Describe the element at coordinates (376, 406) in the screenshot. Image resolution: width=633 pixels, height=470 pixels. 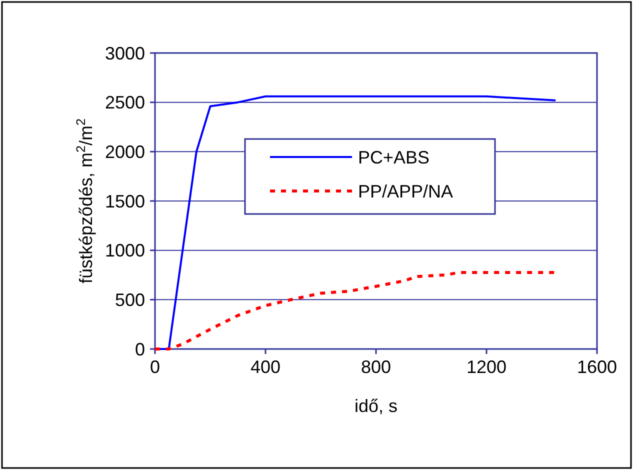
I see `x-axis-title: idő, s` at that location.